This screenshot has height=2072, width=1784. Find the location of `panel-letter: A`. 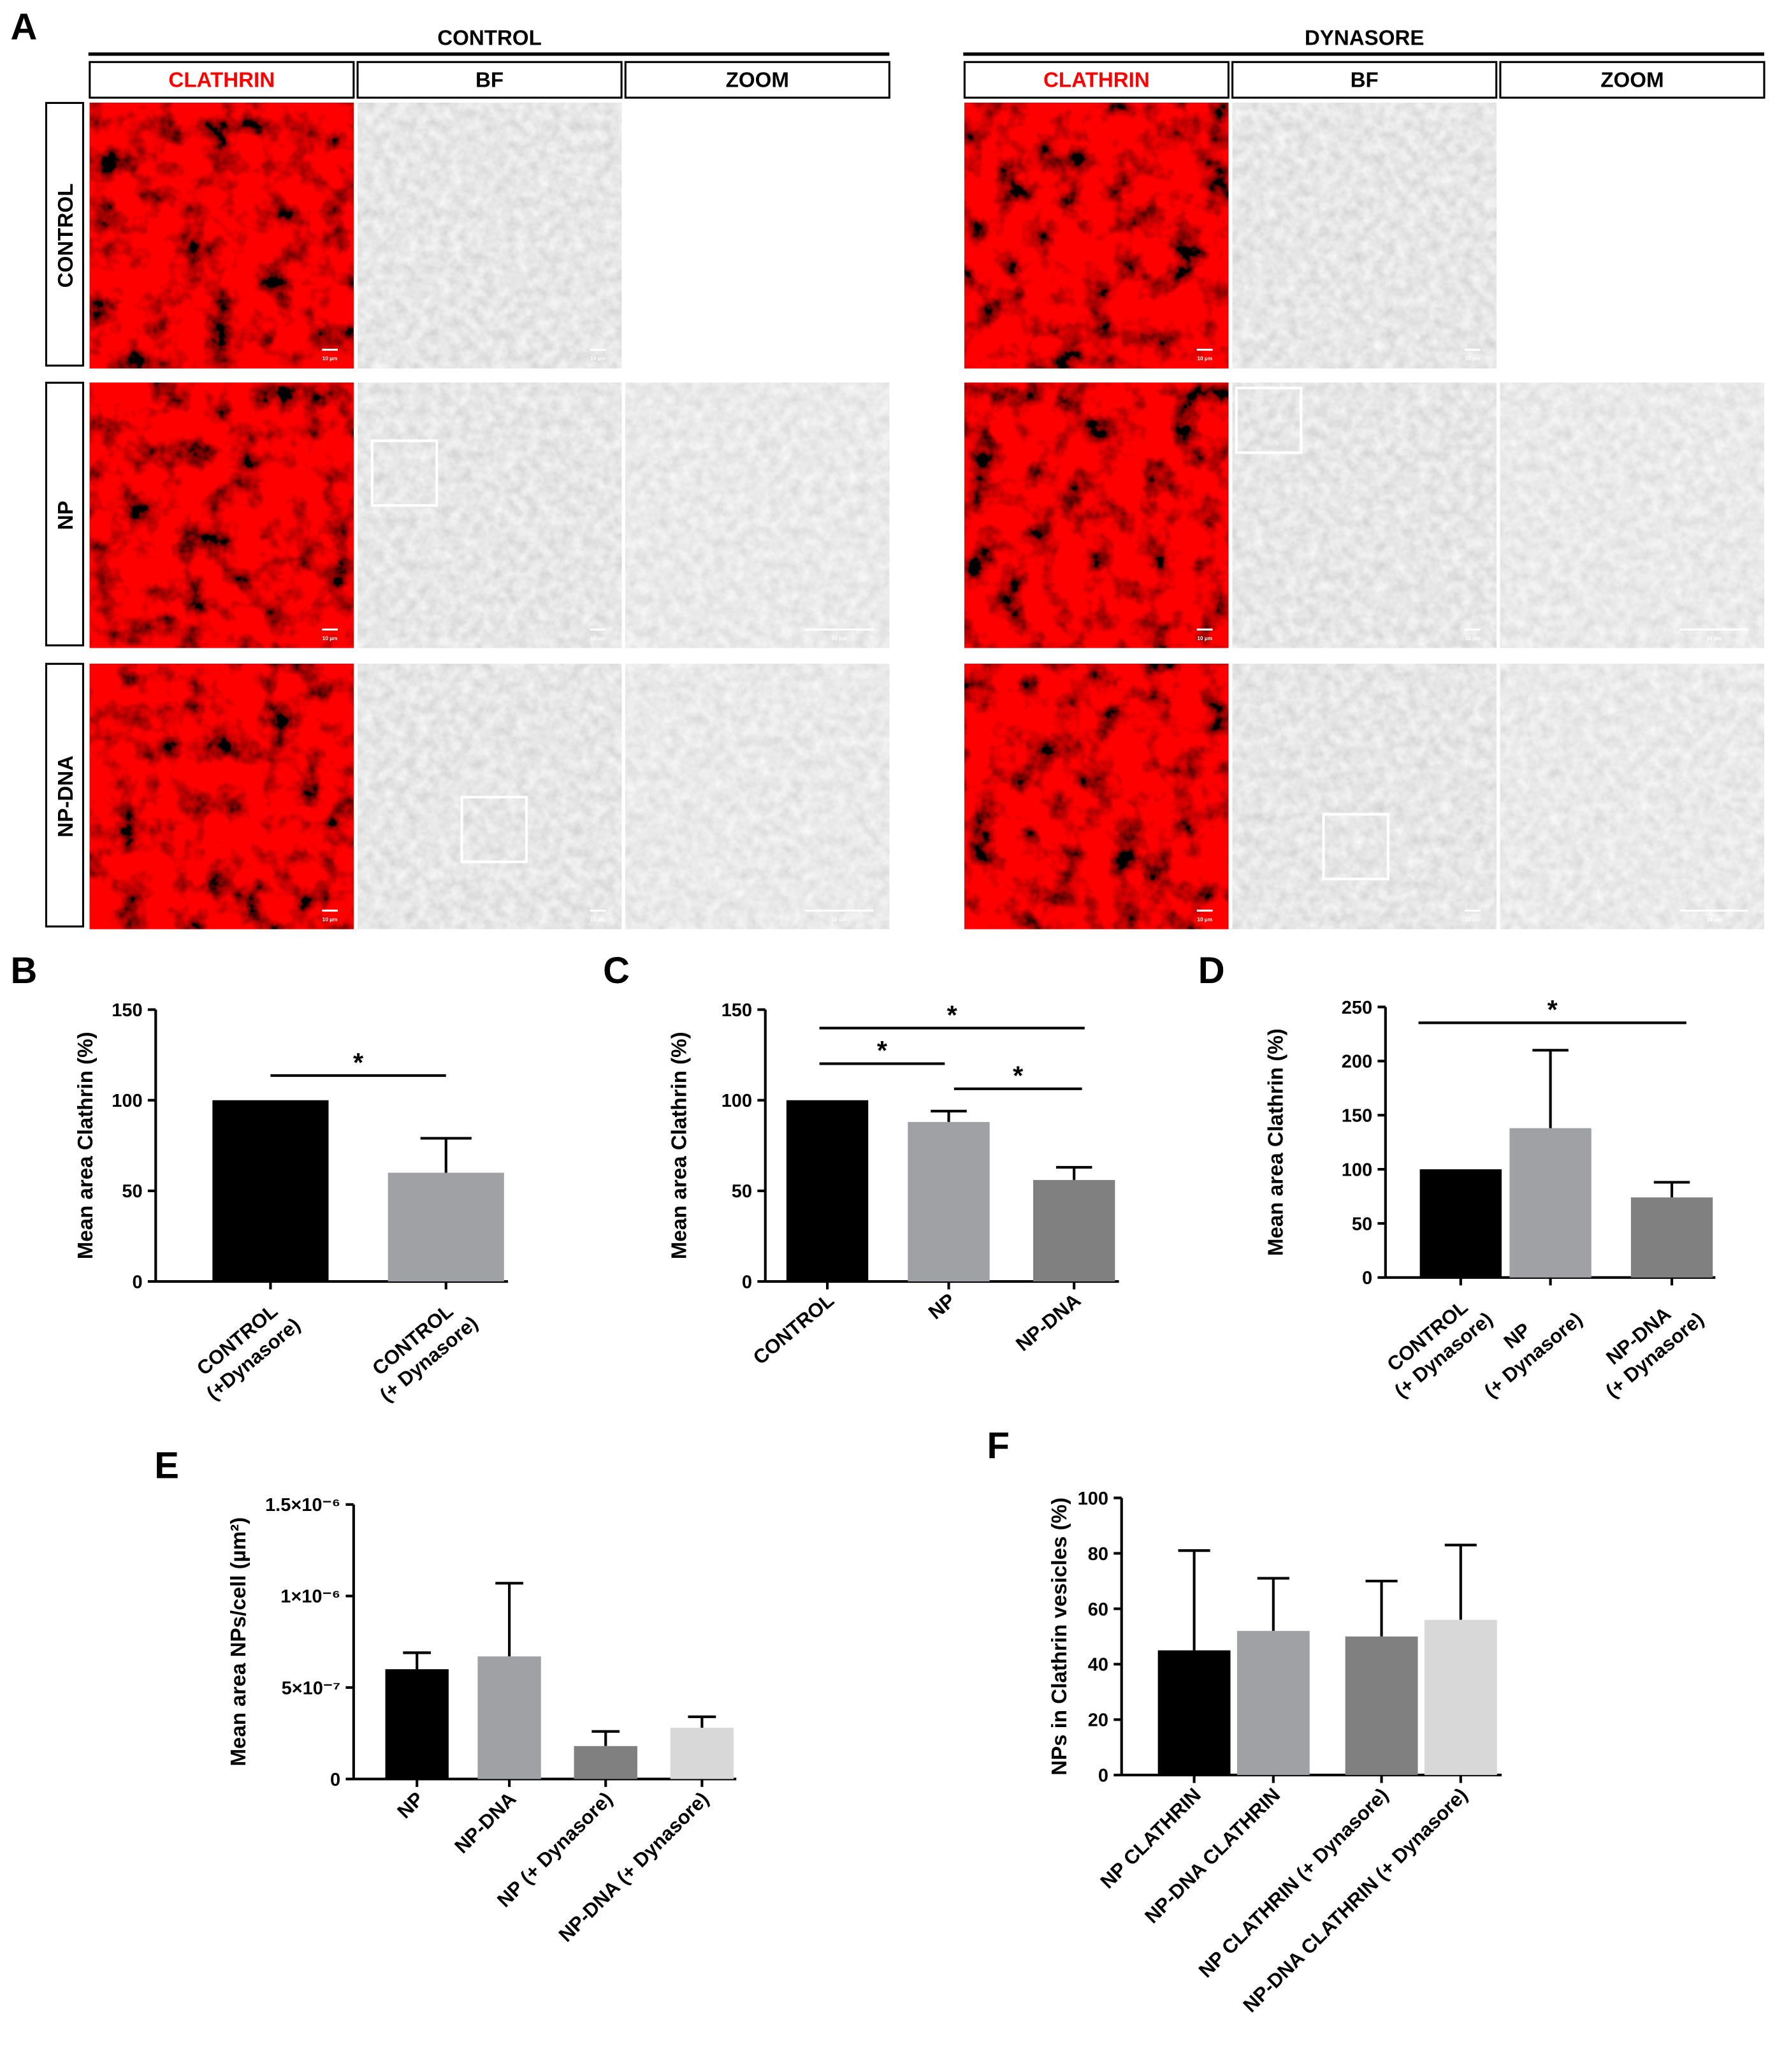

panel-letter: A is located at coordinates (25, 27).